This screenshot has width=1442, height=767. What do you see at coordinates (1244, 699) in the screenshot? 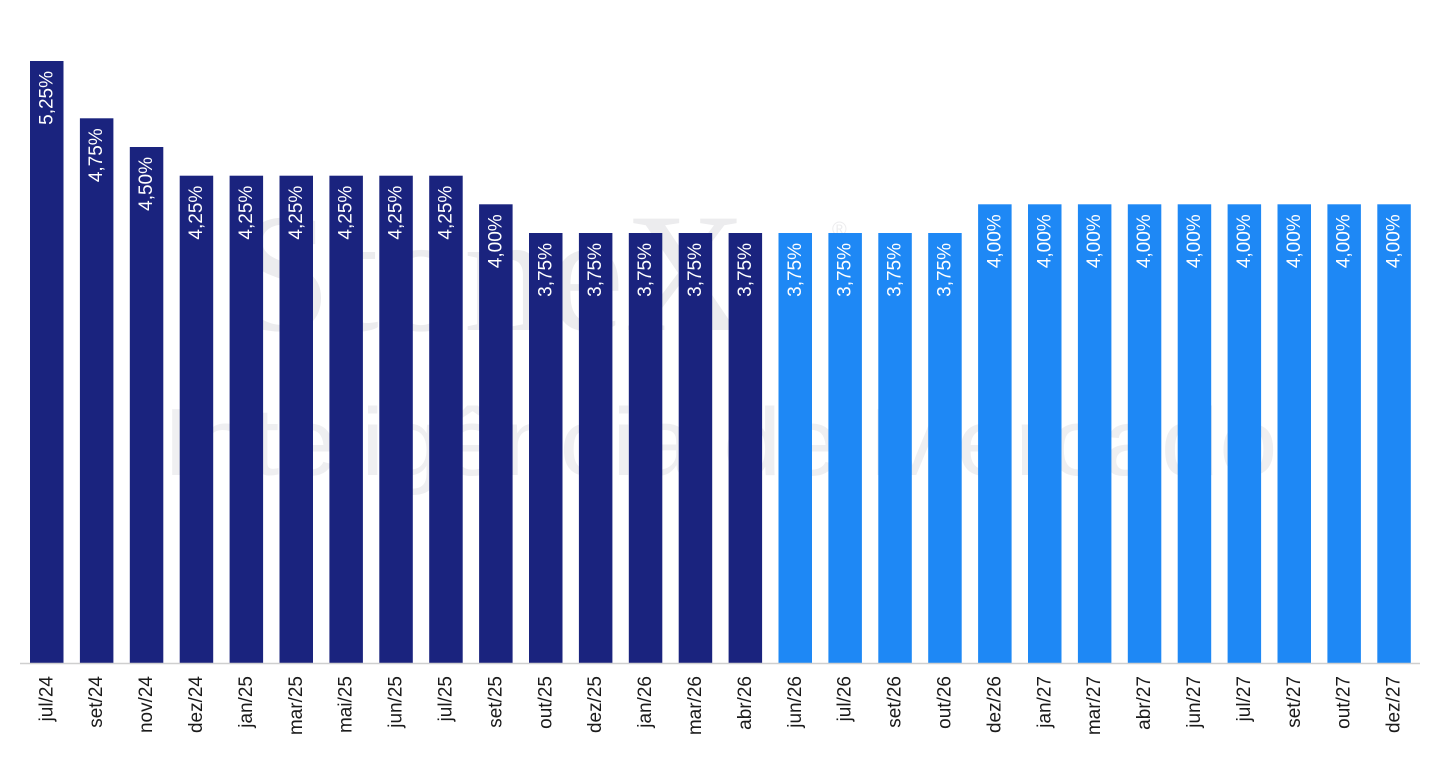
I see `x-tick-label: jul/27` at bounding box center [1244, 699].